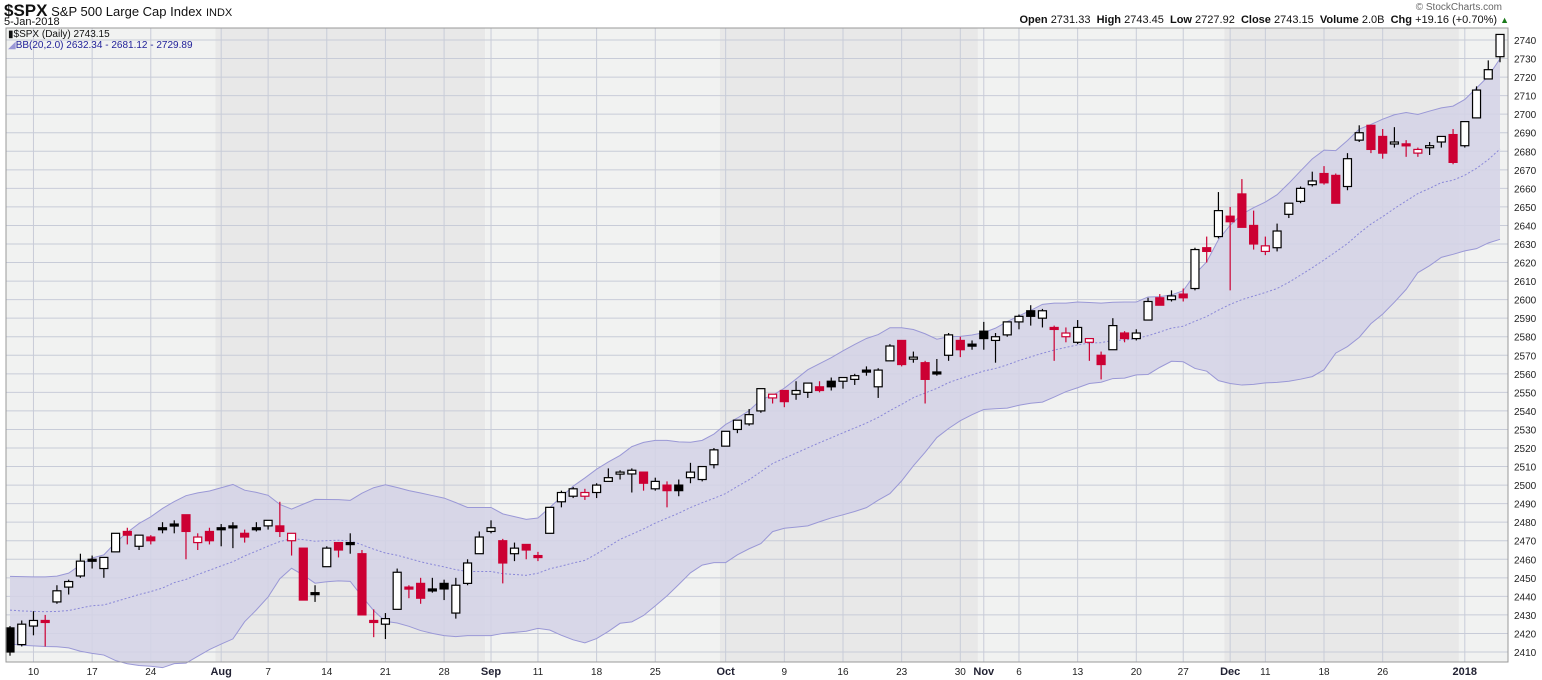 This screenshot has width=1542, height=680. Describe the element at coordinates (1525, 597) in the screenshot. I see `y-tick-label: 2440` at that location.